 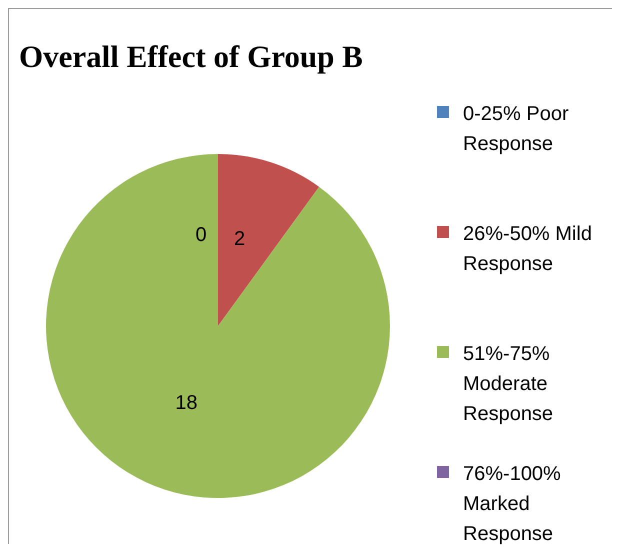 I want to click on chart-title: Overall Effect of Group B, so click(x=191, y=57).